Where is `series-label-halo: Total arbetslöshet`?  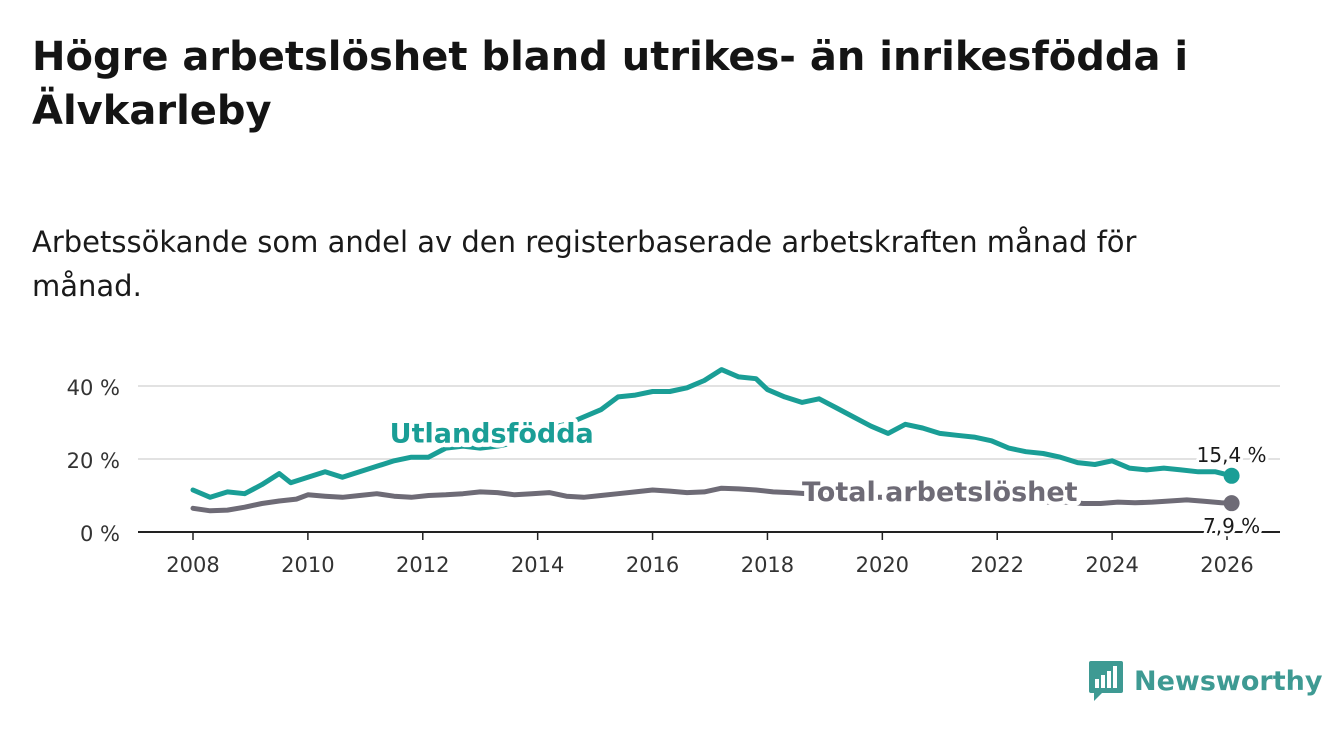 series-label-halo: Total arbetslöshet is located at coordinates (940, 492).